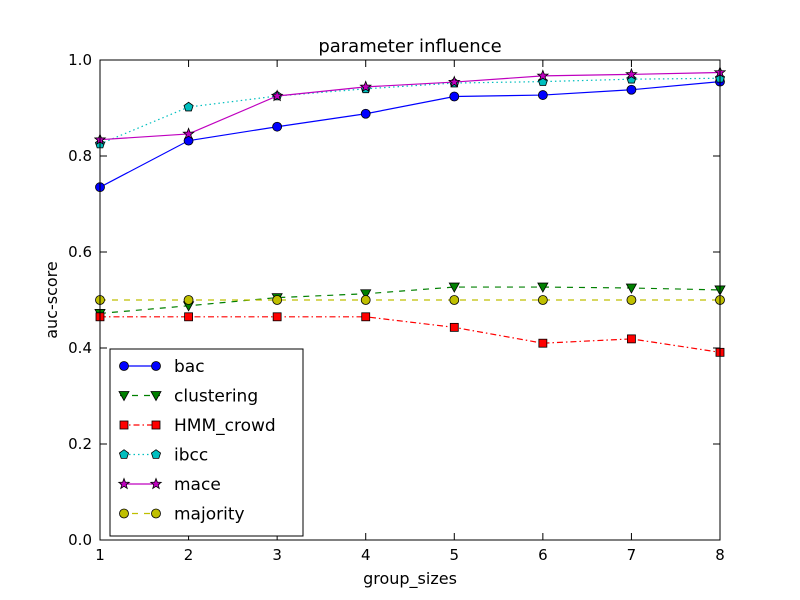 The image size is (800, 600). I want to click on legend-item: bac, so click(162, 367).